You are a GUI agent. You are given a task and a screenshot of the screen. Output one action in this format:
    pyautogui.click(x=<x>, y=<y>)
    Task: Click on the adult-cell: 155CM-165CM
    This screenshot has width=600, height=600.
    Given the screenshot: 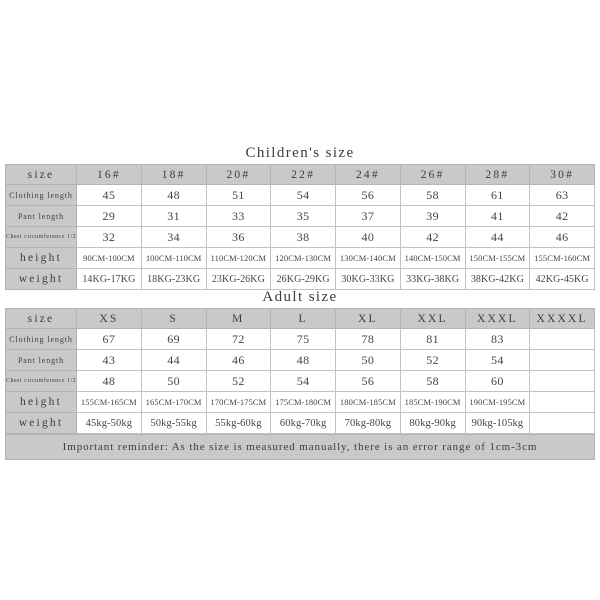 What is the action you would take?
    pyautogui.click(x=109, y=402)
    